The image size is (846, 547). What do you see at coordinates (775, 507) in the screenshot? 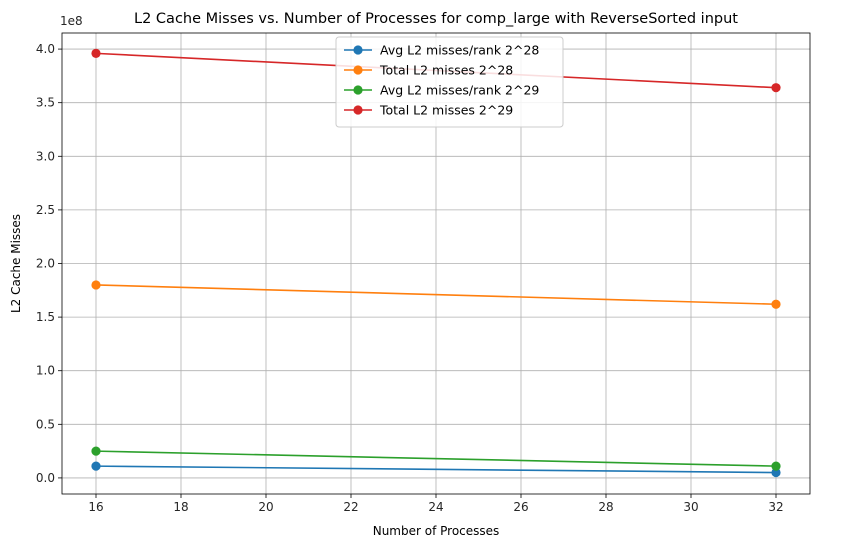
I see `x-tick-label: 32` at bounding box center [775, 507].